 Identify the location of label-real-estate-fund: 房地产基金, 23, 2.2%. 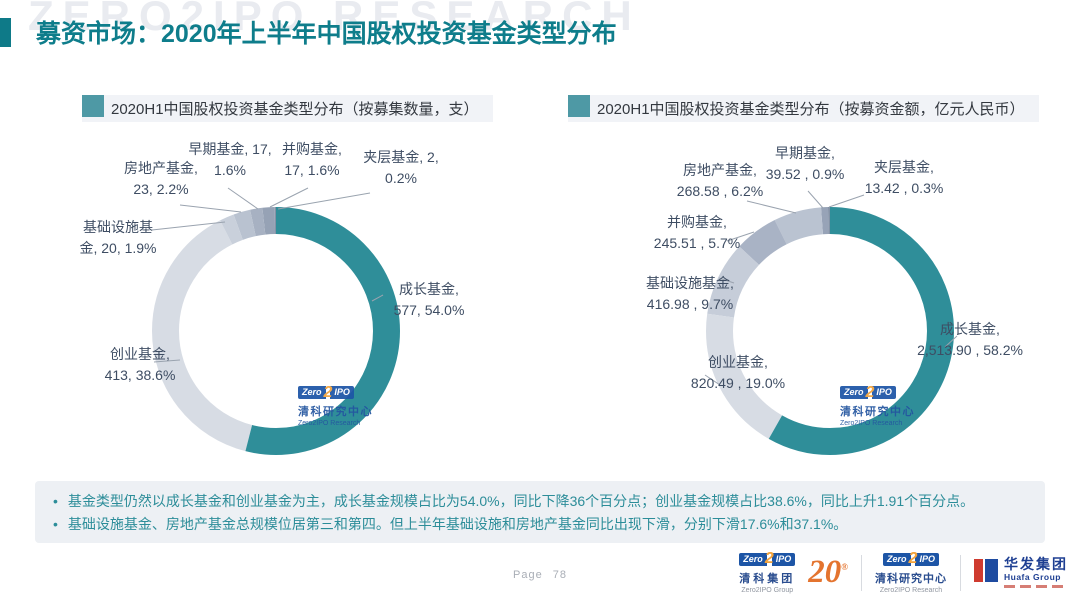
(161, 178).